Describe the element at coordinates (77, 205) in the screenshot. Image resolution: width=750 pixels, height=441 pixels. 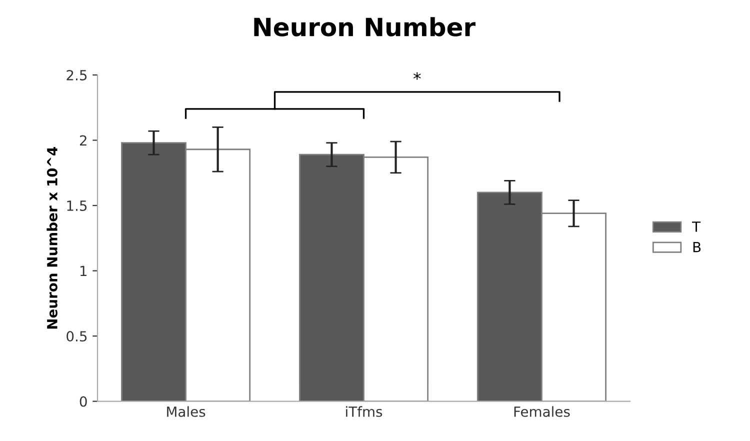
I see `y-tick-label: 1.5` at that location.